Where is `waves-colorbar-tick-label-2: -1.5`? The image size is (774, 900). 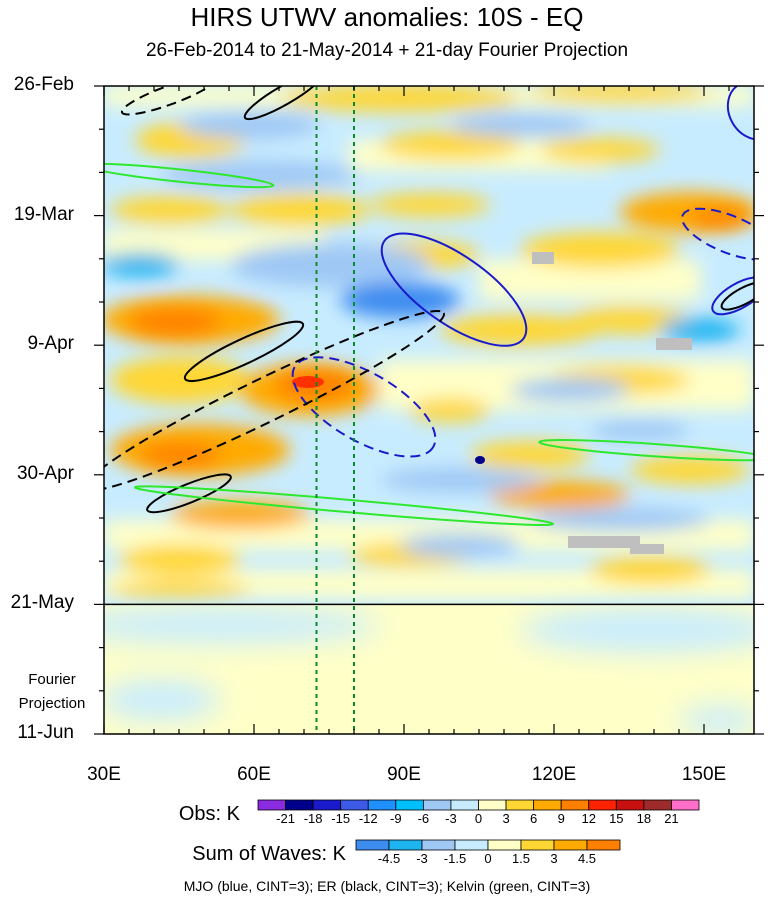
waves-colorbar-tick-label-2: -1.5 is located at coordinates (455, 858).